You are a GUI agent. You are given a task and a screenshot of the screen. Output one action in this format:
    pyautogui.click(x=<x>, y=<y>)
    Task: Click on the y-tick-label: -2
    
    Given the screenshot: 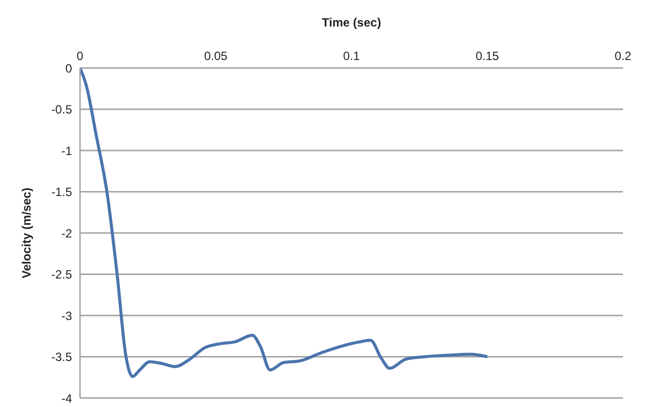 What is the action you would take?
    pyautogui.click(x=66, y=233)
    